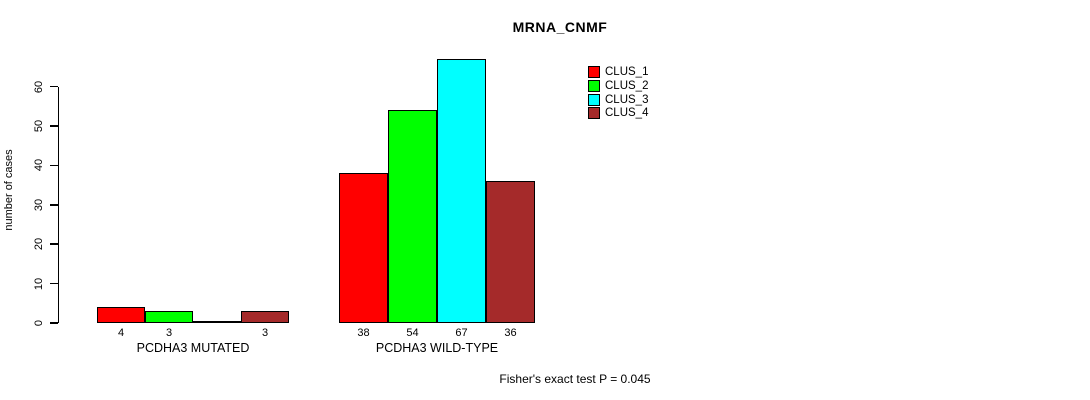 The image size is (1090, 400). What do you see at coordinates (39, 165) in the screenshot?
I see `y-tick-label: 40` at bounding box center [39, 165].